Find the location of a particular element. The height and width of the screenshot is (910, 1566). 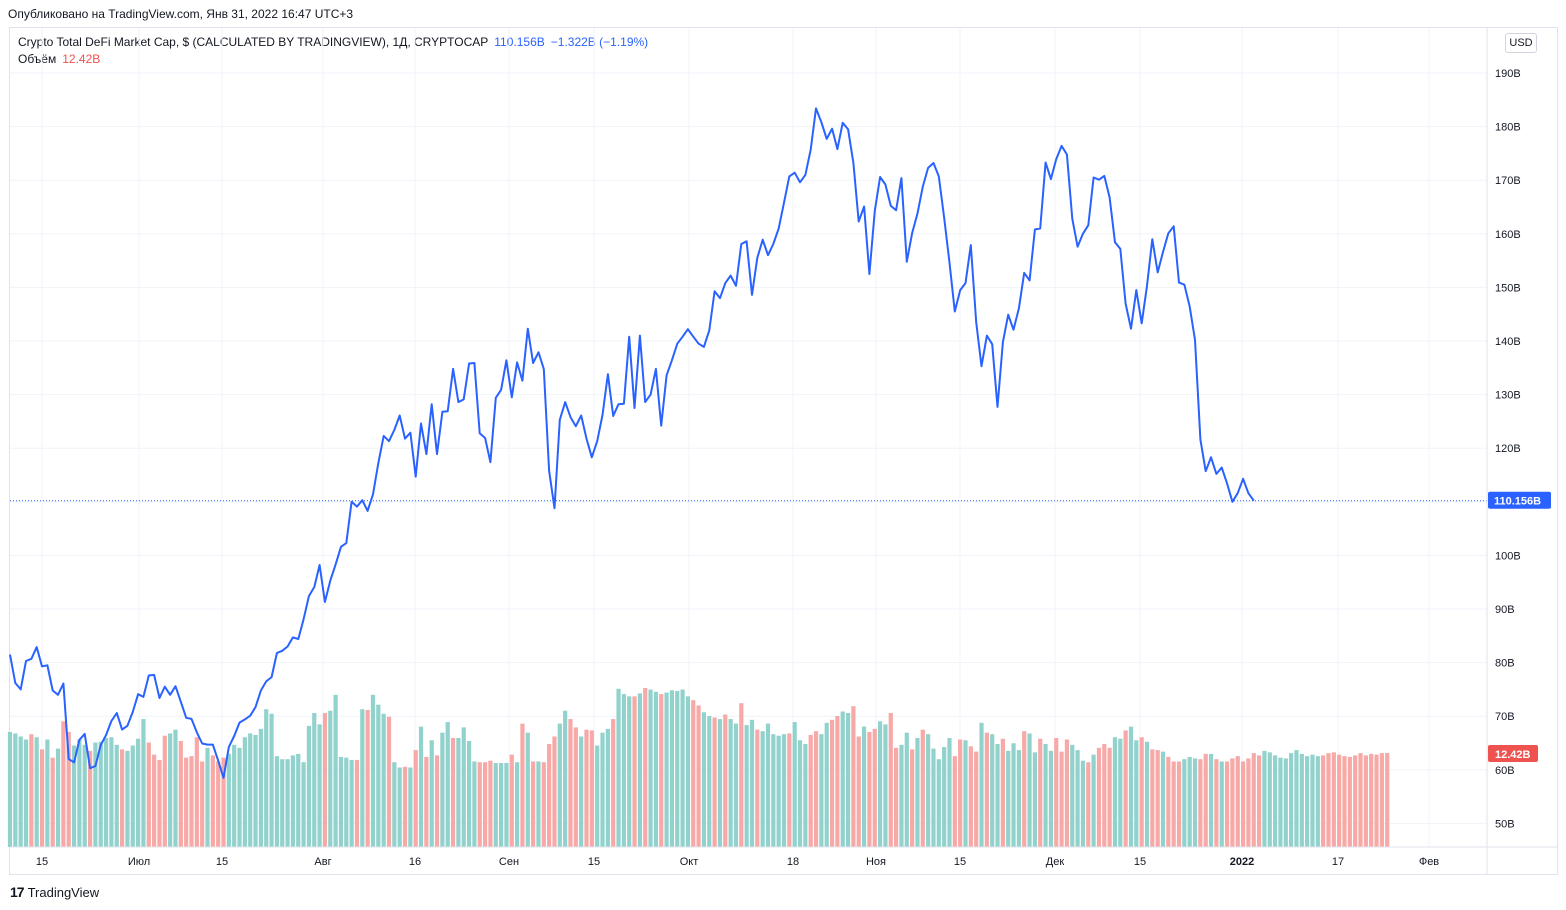

x-tick-label: Июл is located at coordinates (139, 862).